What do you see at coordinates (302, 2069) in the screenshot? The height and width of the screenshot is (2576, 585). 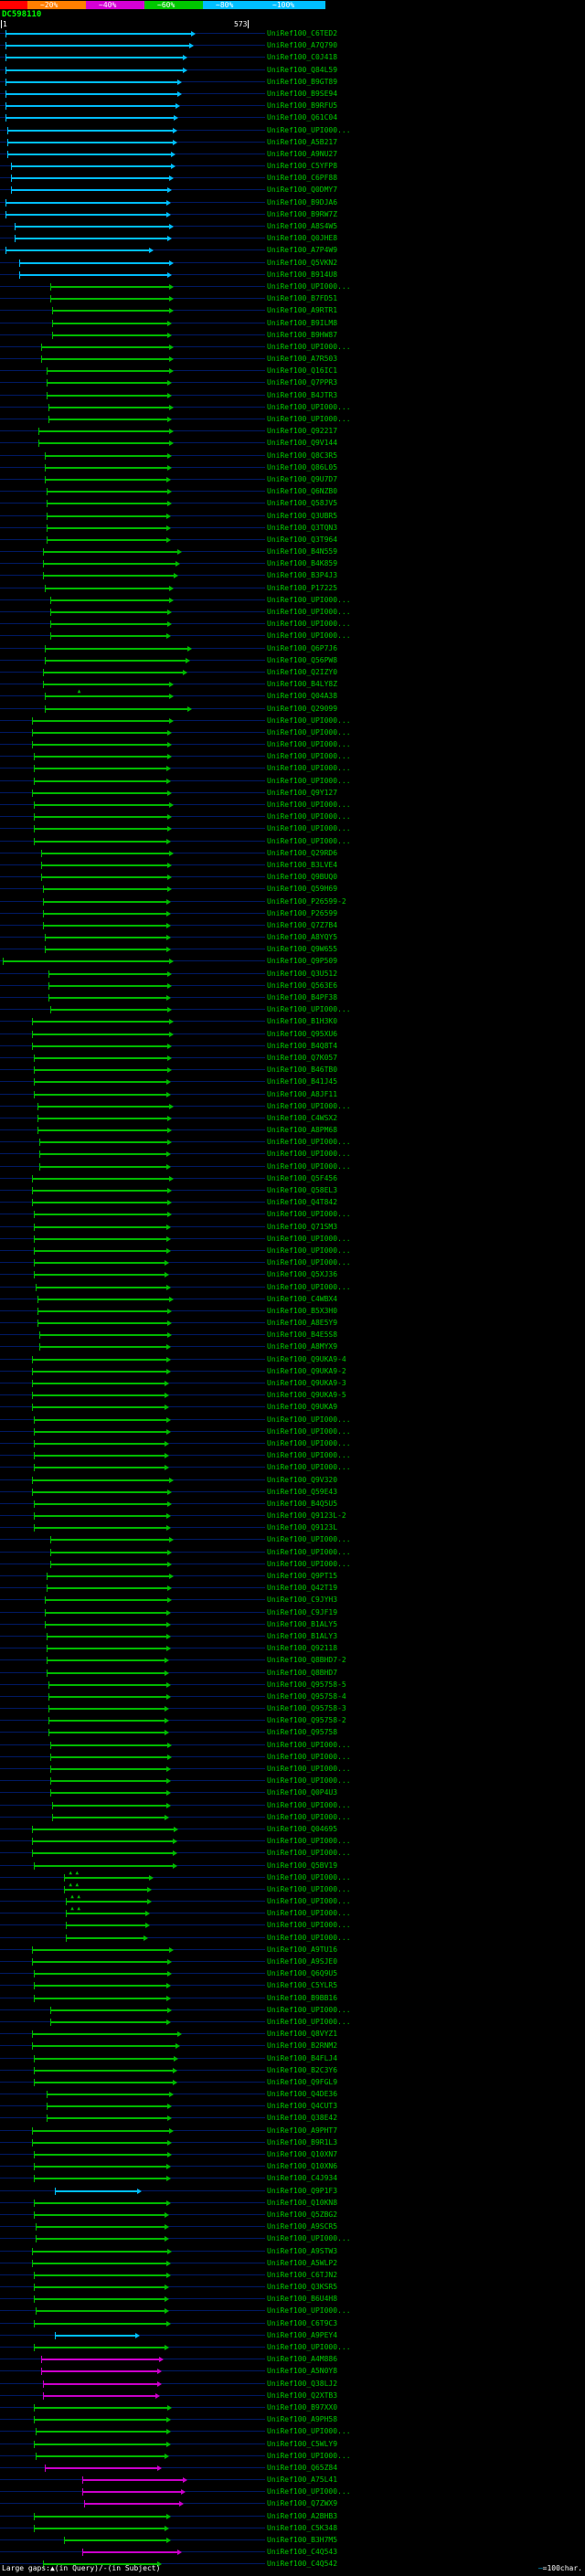 I see `subject-label: UniRef100_B2C3Y6` at bounding box center [302, 2069].